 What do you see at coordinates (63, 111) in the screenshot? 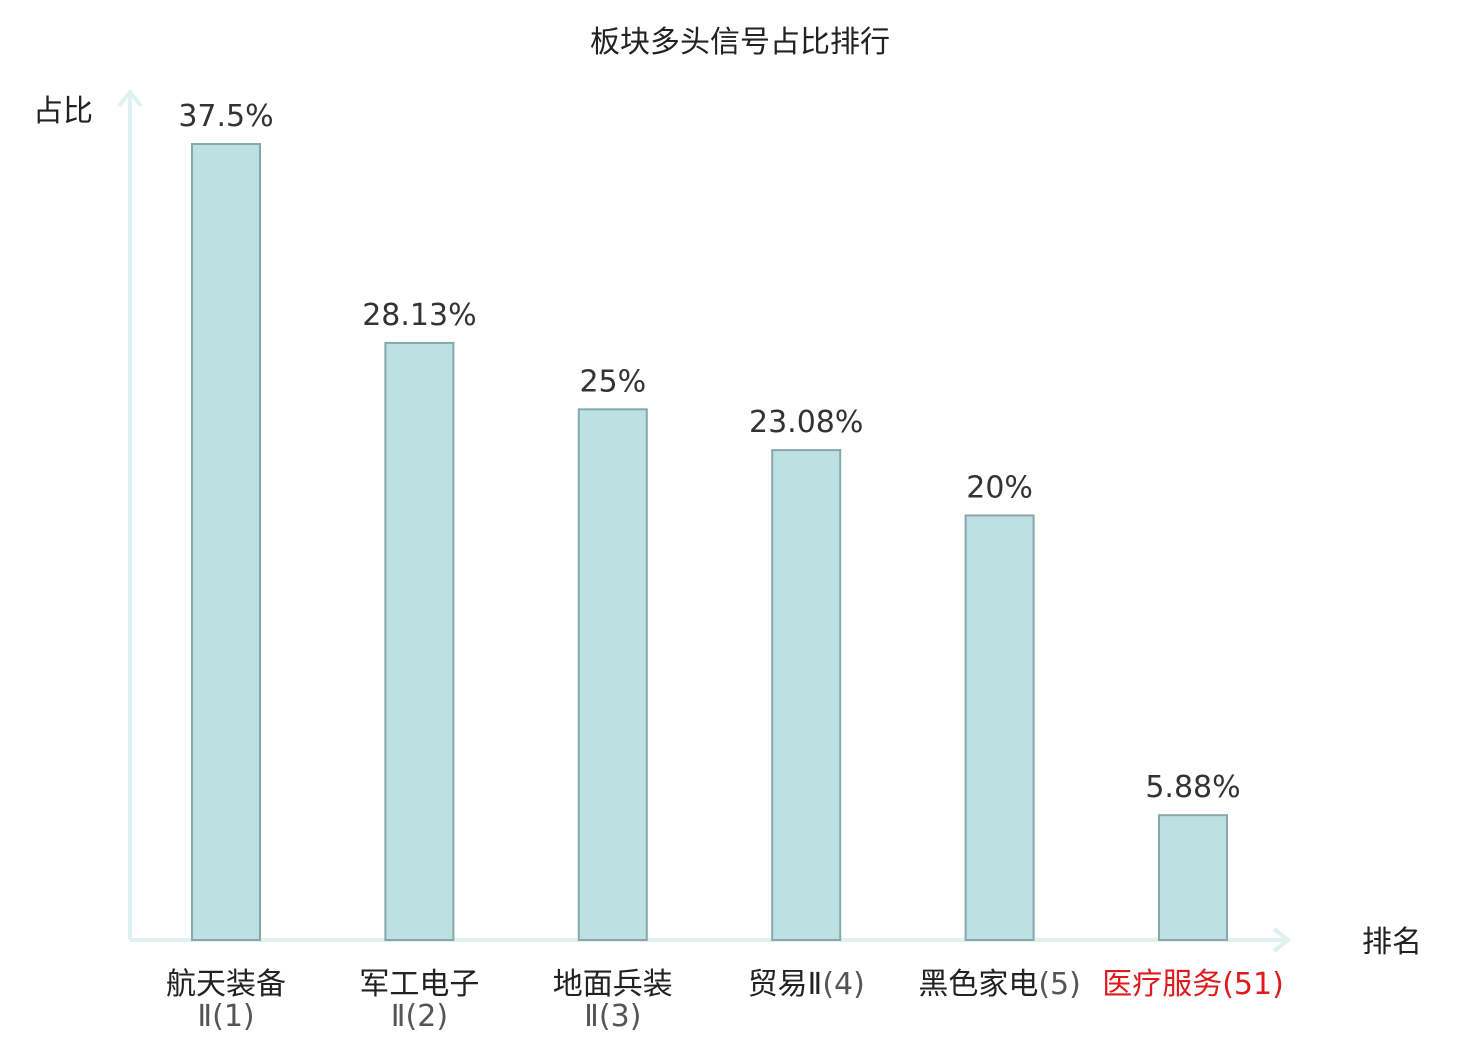
I see `y-axis-label: 占比` at bounding box center [63, 111].